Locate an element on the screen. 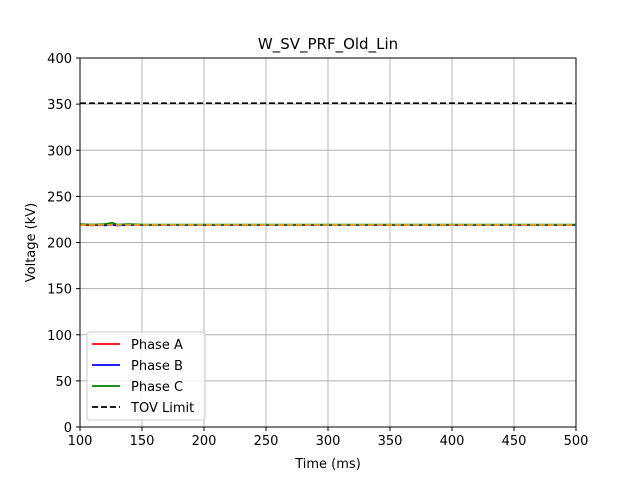  y-tick-label: 300 is located at coordinates (59, 151).